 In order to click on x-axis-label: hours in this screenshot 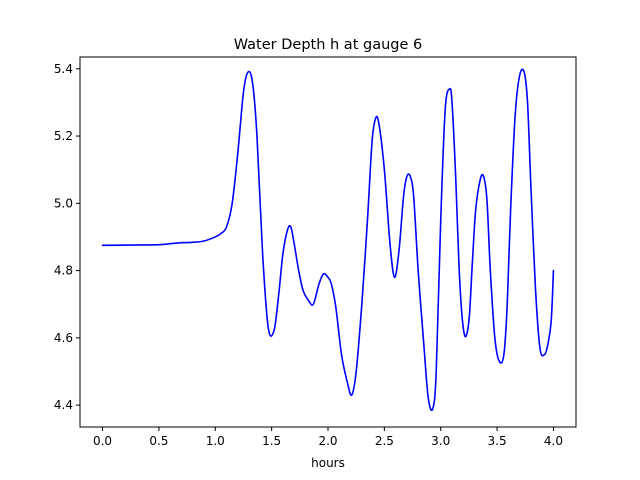, I will do `click(328, 463)`.